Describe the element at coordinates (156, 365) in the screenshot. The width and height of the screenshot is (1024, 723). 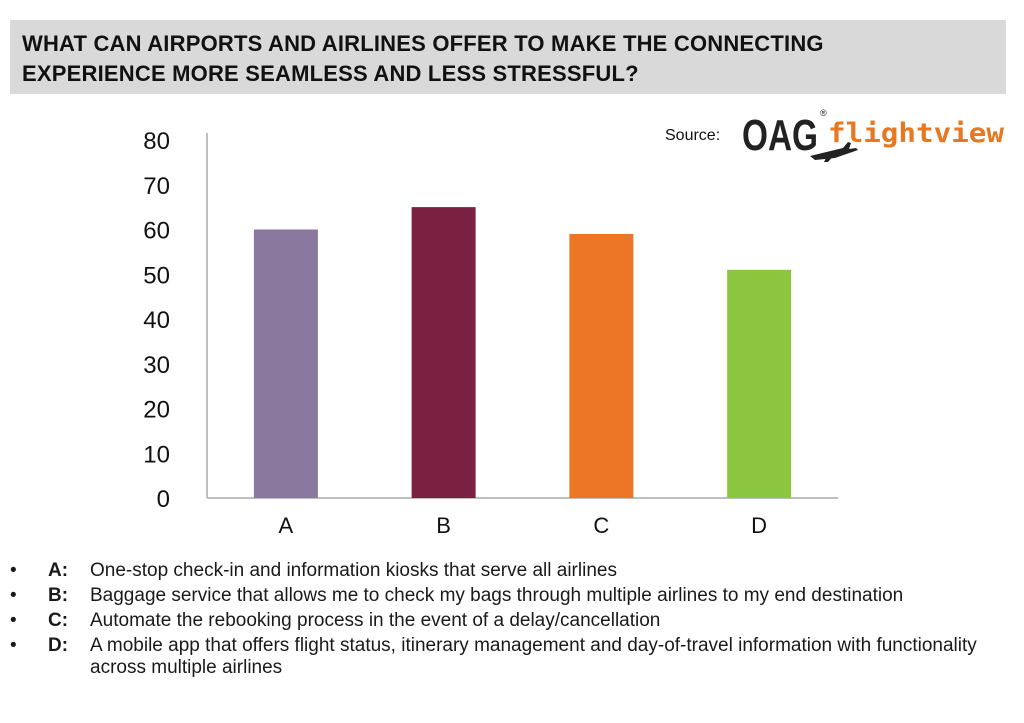
I see `y-tick-label: 30` at that location.